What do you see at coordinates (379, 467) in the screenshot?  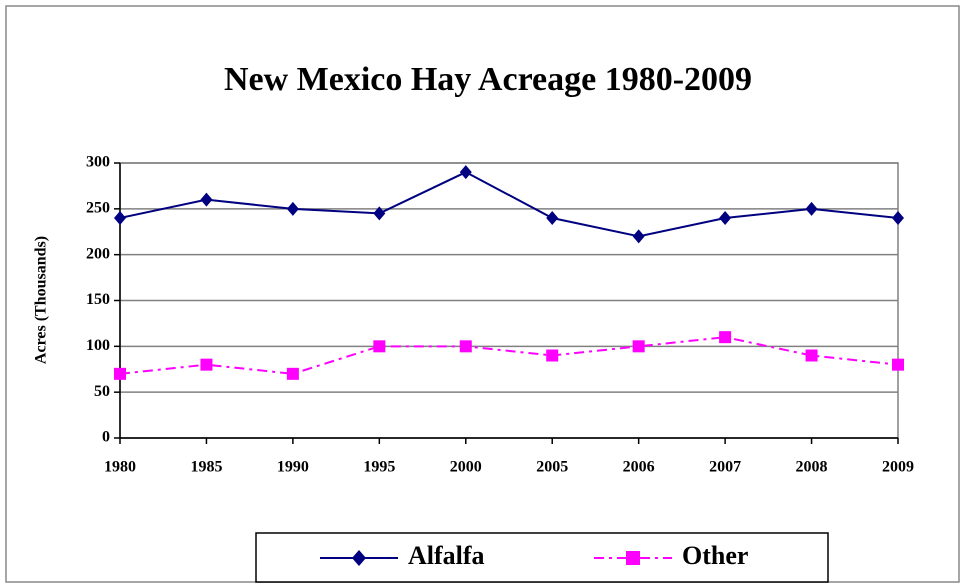 I see `x-tick-label: 1995` at bounding box center [379, 467].